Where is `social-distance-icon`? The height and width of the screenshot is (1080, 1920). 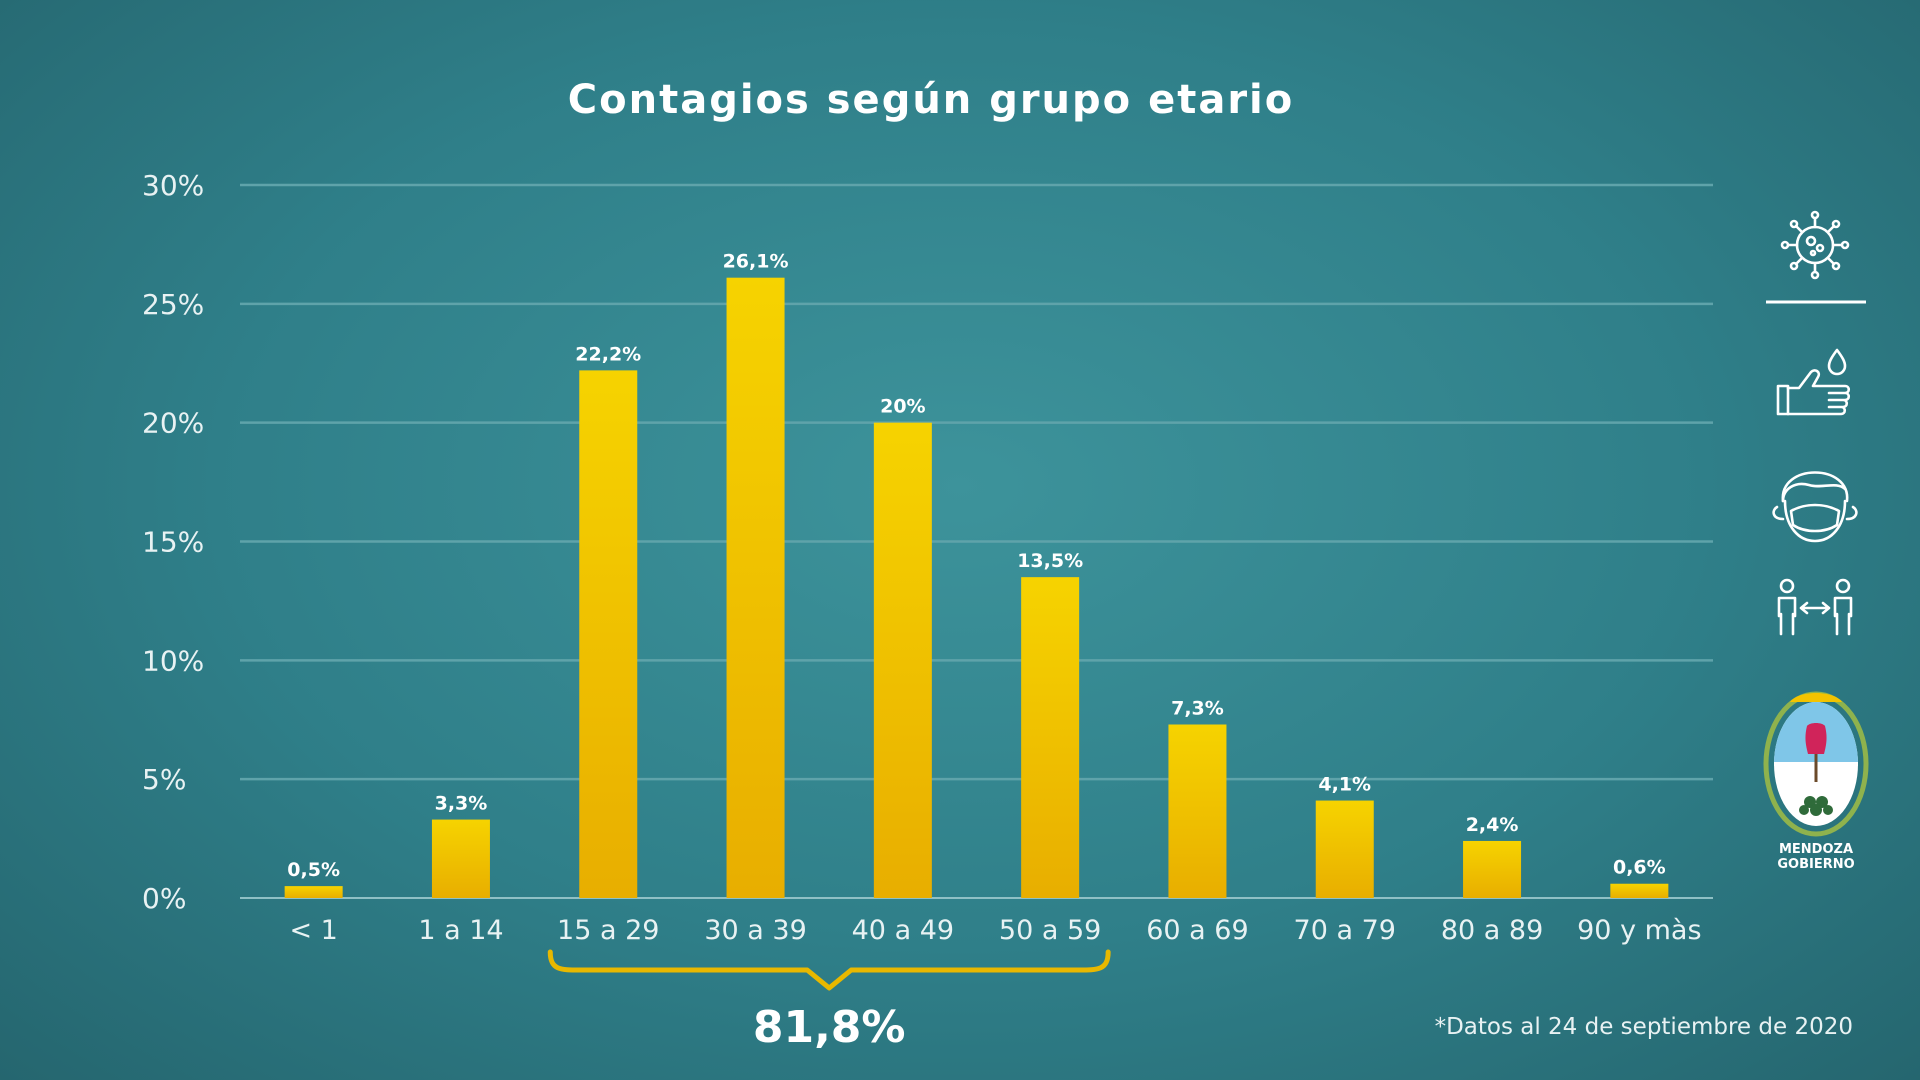
social-distance-icon is located at coordinates (1815, 607).